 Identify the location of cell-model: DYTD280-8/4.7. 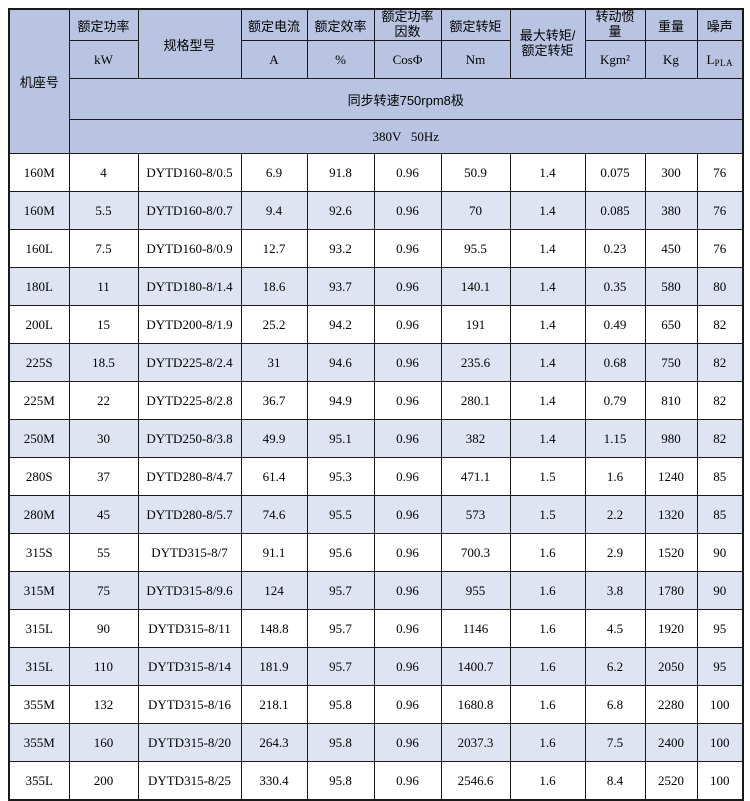
(189, 476).